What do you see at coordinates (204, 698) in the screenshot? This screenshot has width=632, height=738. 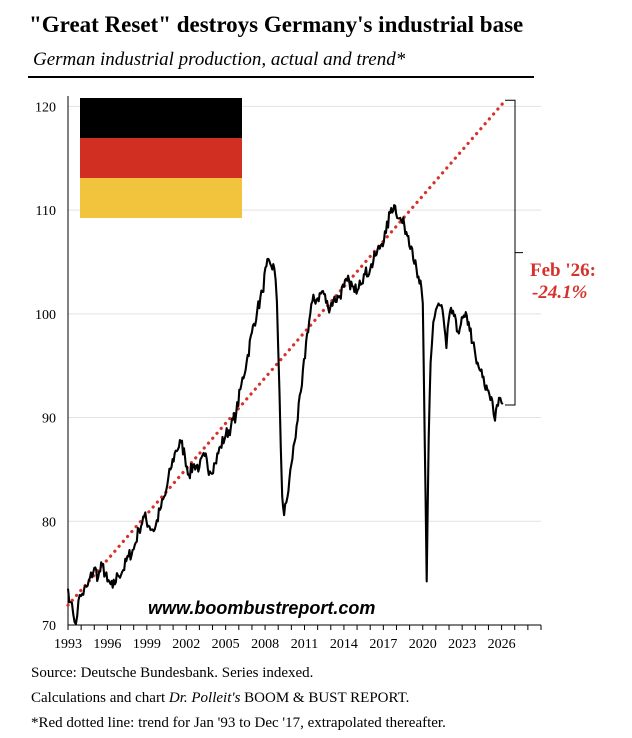 I see `footer-calc-author: Dr. Polleit's` at bounding box center [204, 698].